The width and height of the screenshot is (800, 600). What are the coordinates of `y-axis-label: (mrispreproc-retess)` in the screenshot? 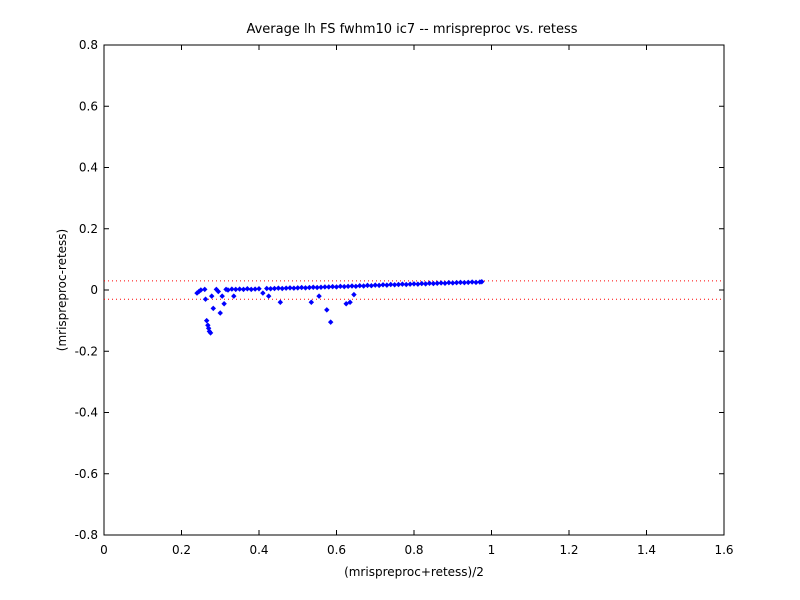 It's located at (62, 290).